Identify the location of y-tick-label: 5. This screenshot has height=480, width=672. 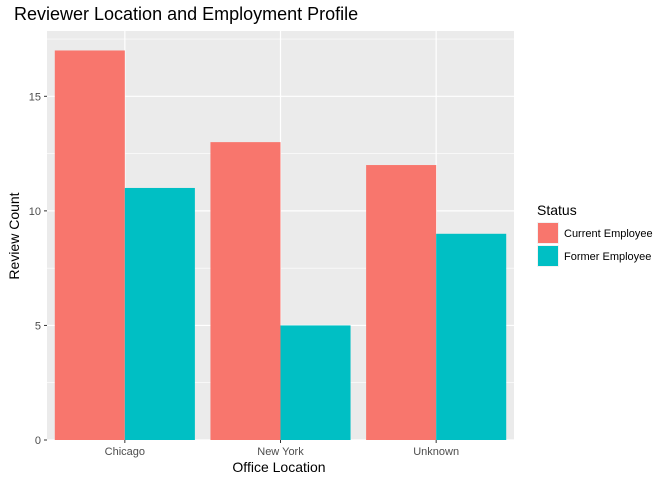
(38, 326).